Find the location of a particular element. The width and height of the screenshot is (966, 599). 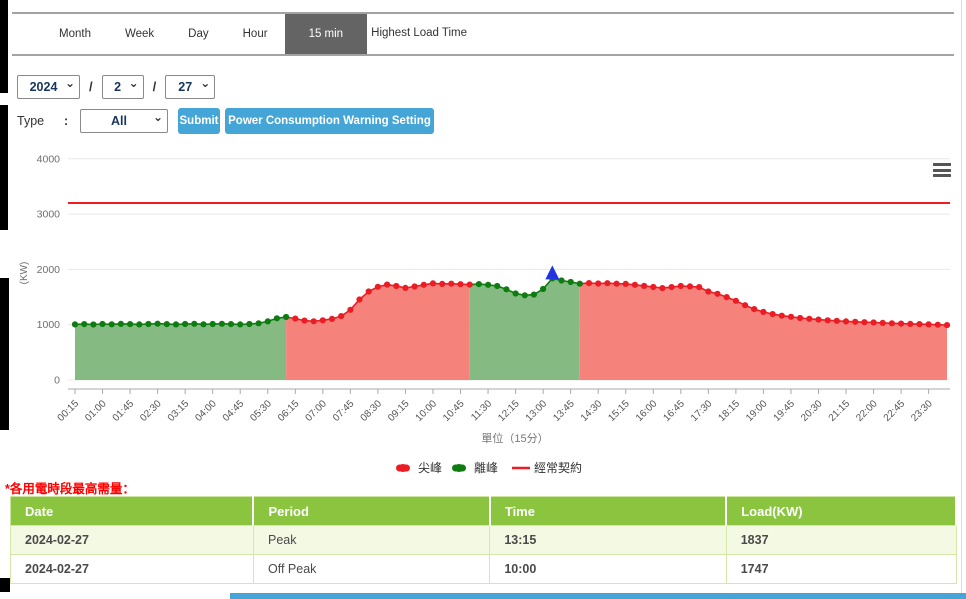

tab-day: Day is located at coordinates (198, 34).